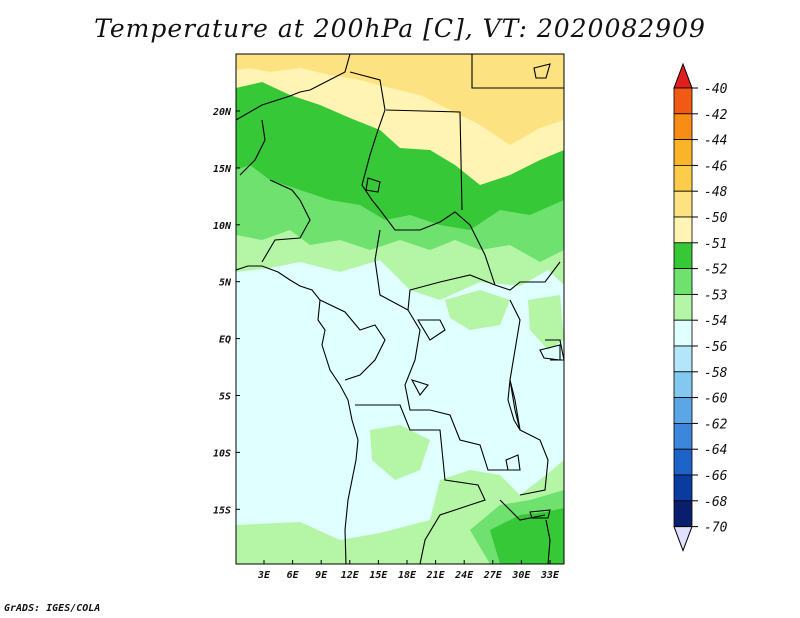 The width and height of the screenshot is (800, 618). I want to click on legend-value-label: -62, so click(716, 424).